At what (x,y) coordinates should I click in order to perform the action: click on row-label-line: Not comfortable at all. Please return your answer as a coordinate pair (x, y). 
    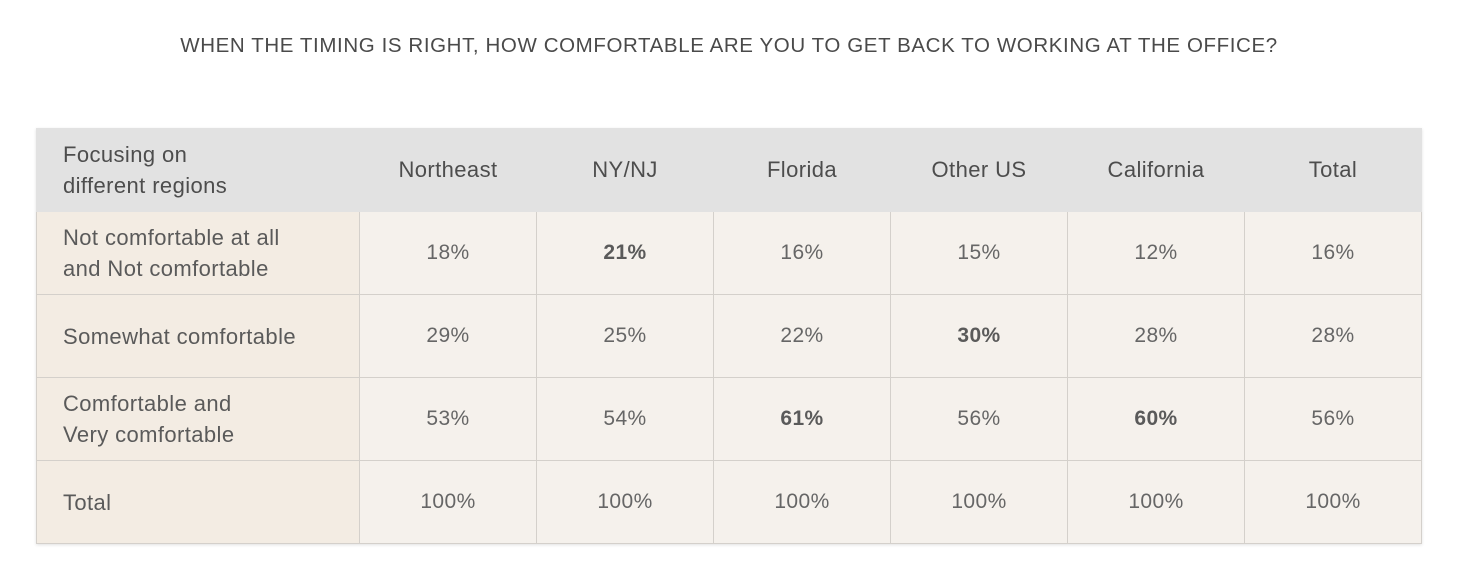
    Looking at the image, I should click on (171, 237).